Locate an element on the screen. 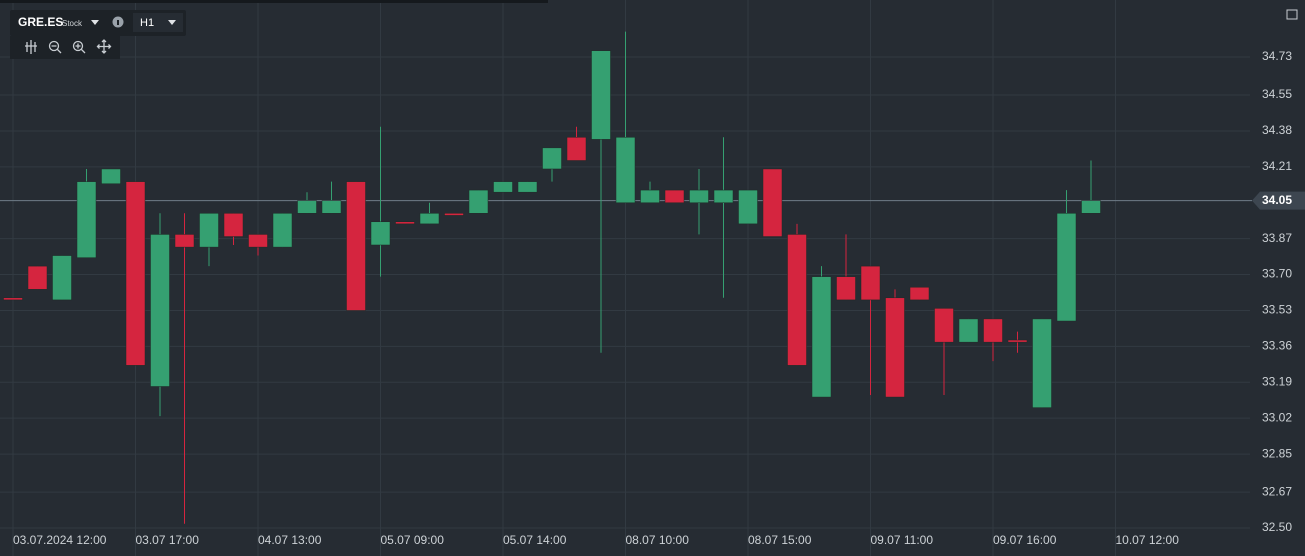  y-tick-label: 32.67 is located at coordinates (1277, 491).